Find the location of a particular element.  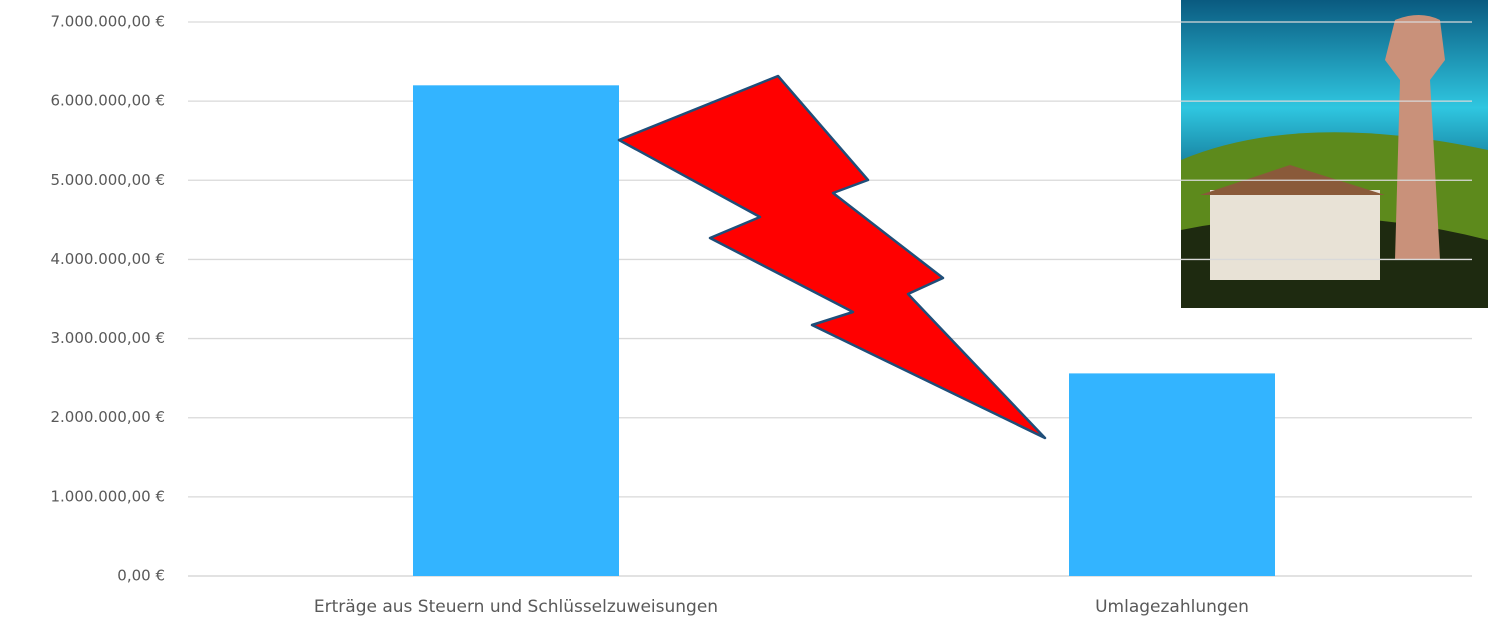

y-tick-label: 7.000.000,00 € is located at coordinates (107, 22).